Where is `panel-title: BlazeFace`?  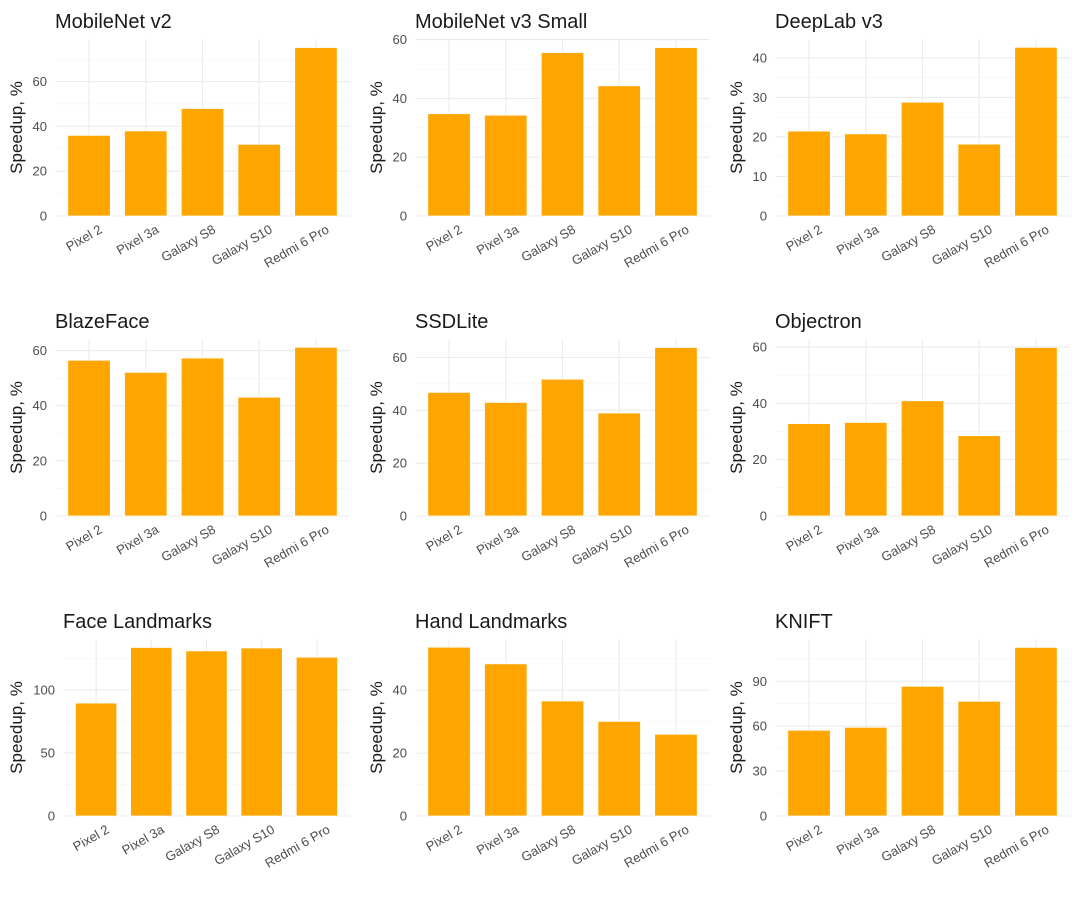
panel-title: BlazeFace is located at coordinates (102, 322).